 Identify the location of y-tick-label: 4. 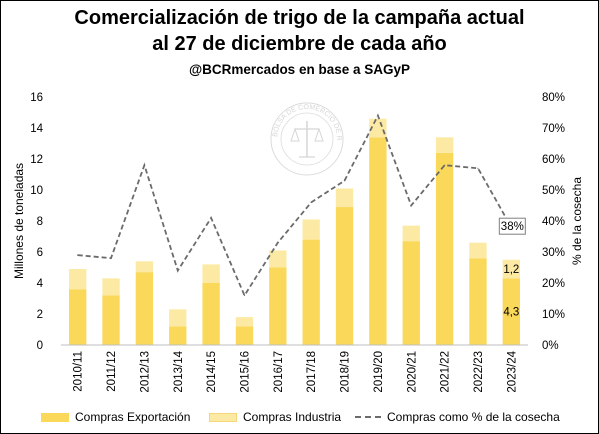
(40, 284).